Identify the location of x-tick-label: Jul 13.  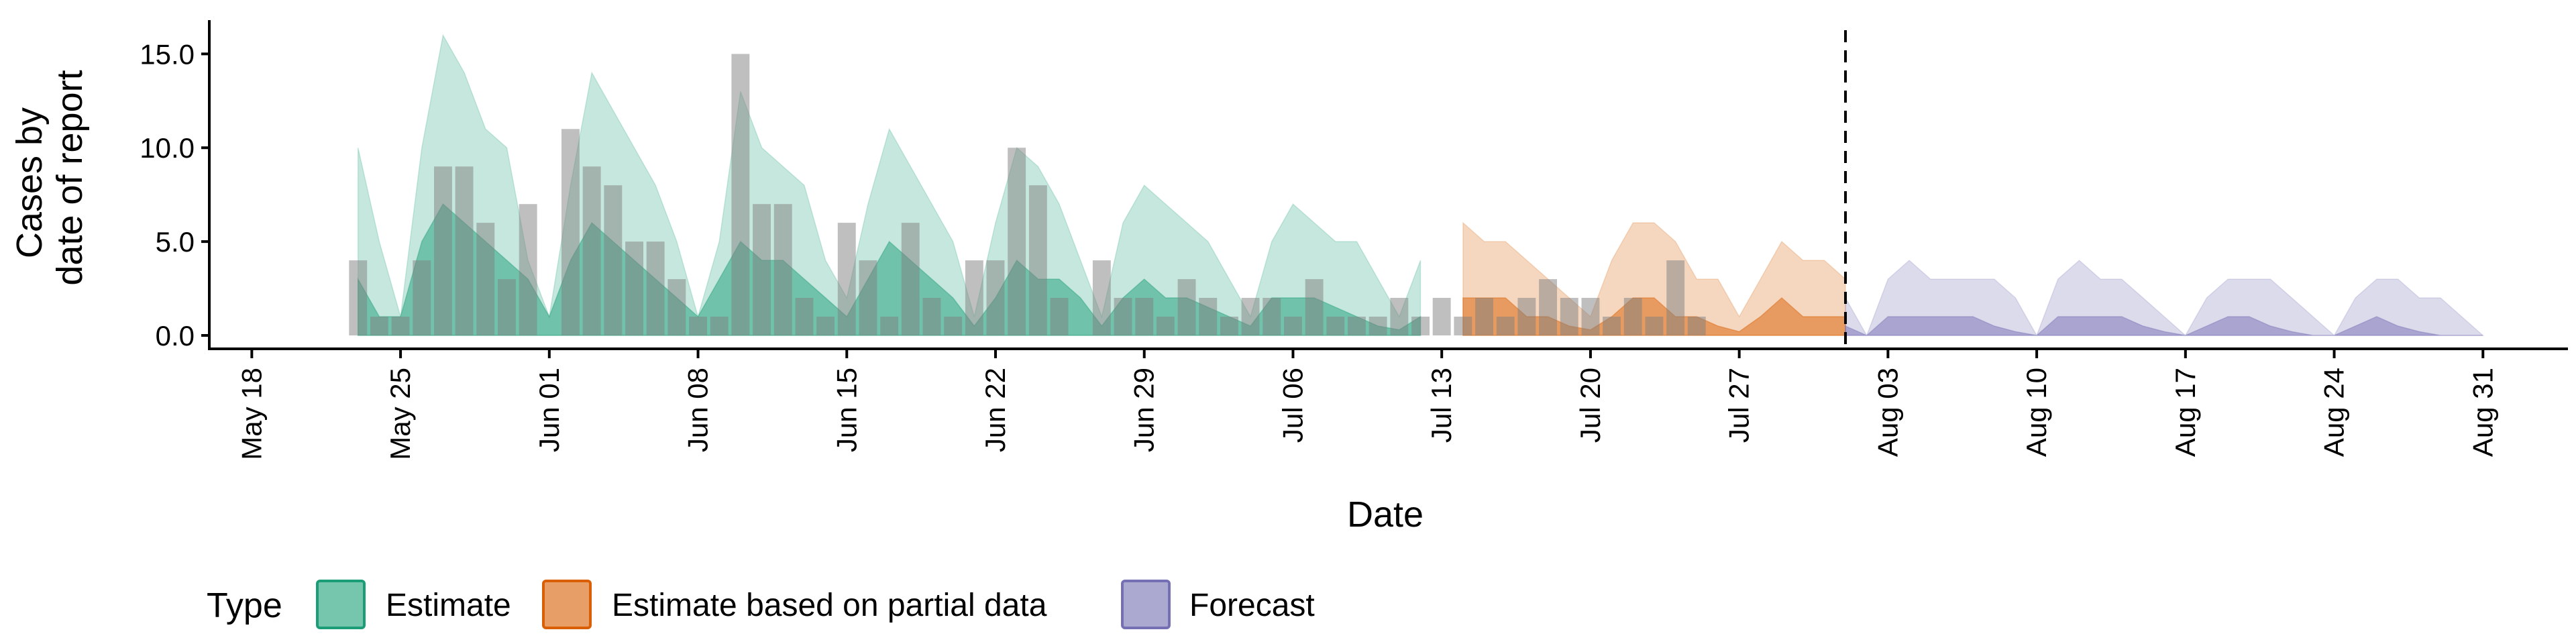
(1441, 405).